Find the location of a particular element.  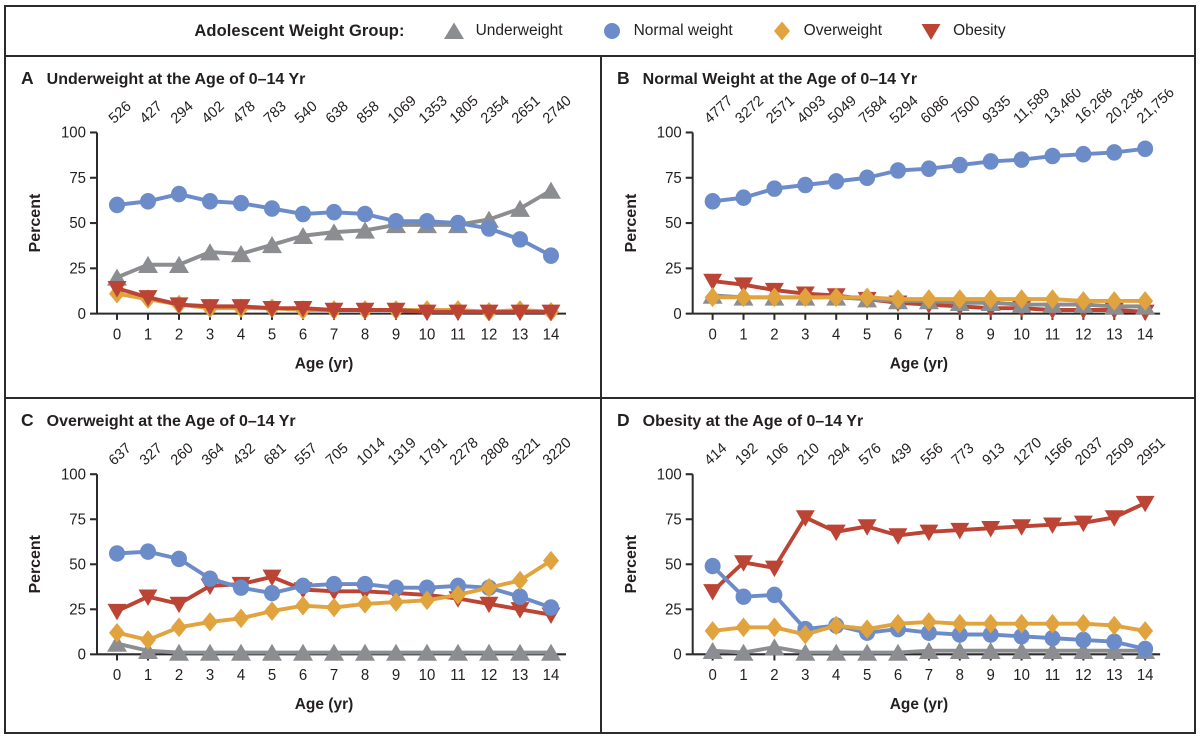

svg-text: 294 is located at coordinates (839, 455).